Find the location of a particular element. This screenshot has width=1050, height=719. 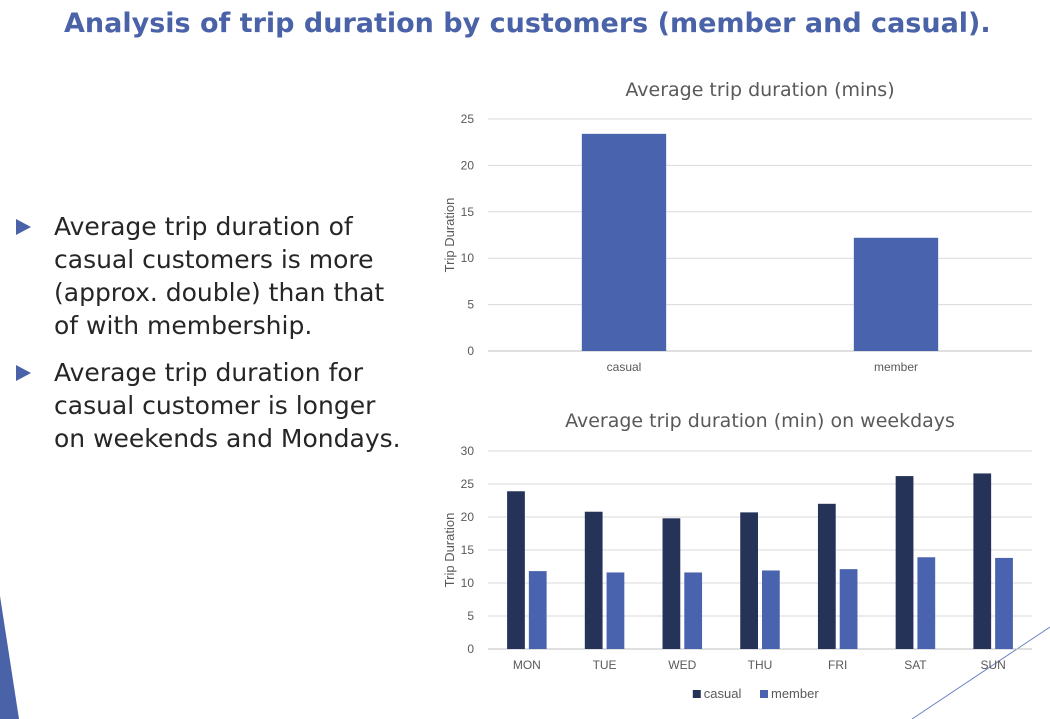

bar-member-tue is located at coordinates (615, 610).